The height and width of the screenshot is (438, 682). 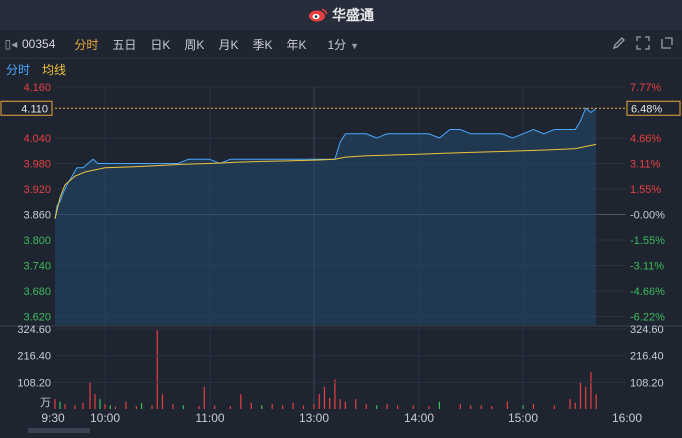 I want to click on pct-axis-label: -1.55%, so click(x=647, y=241).